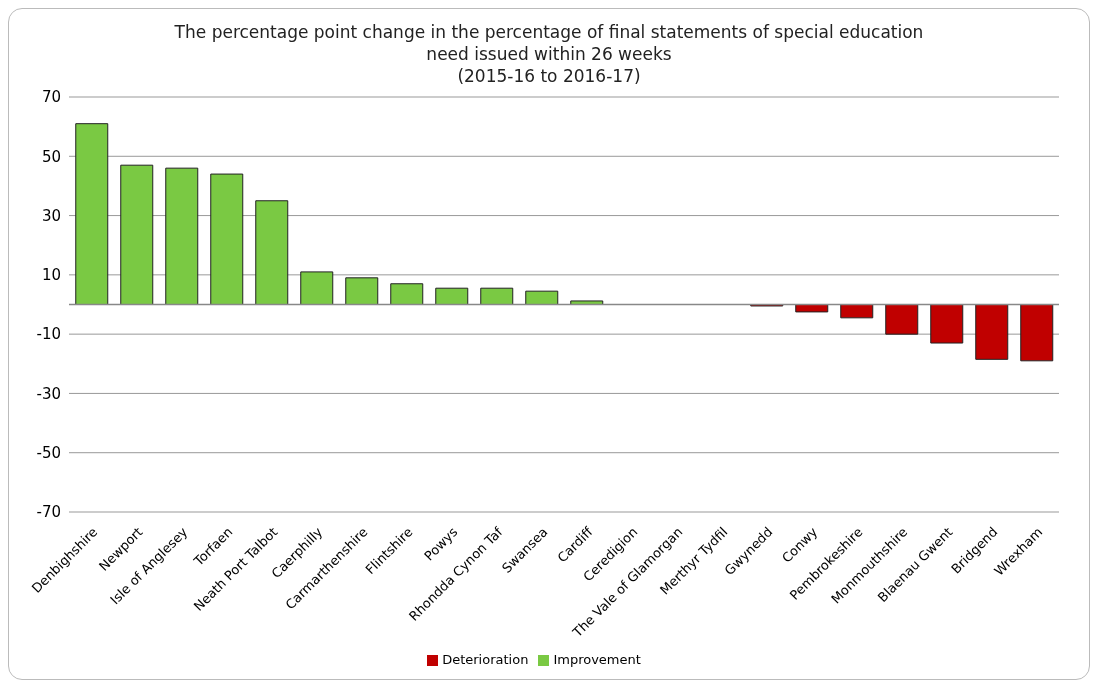  I want to click on chart-title: The percentage point change in the percentage of final statements of special education need issued within 26 weeks (2015-16 to 2016-17), so click(549, 54).